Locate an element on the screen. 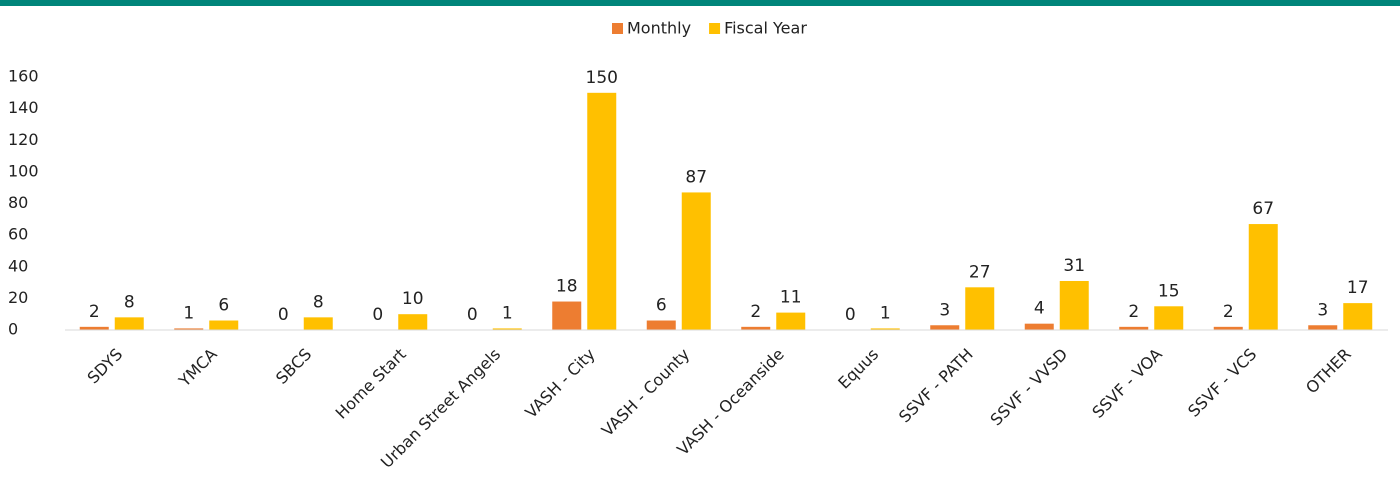  legend-label: Monthly is located at coordinates (659, 28).